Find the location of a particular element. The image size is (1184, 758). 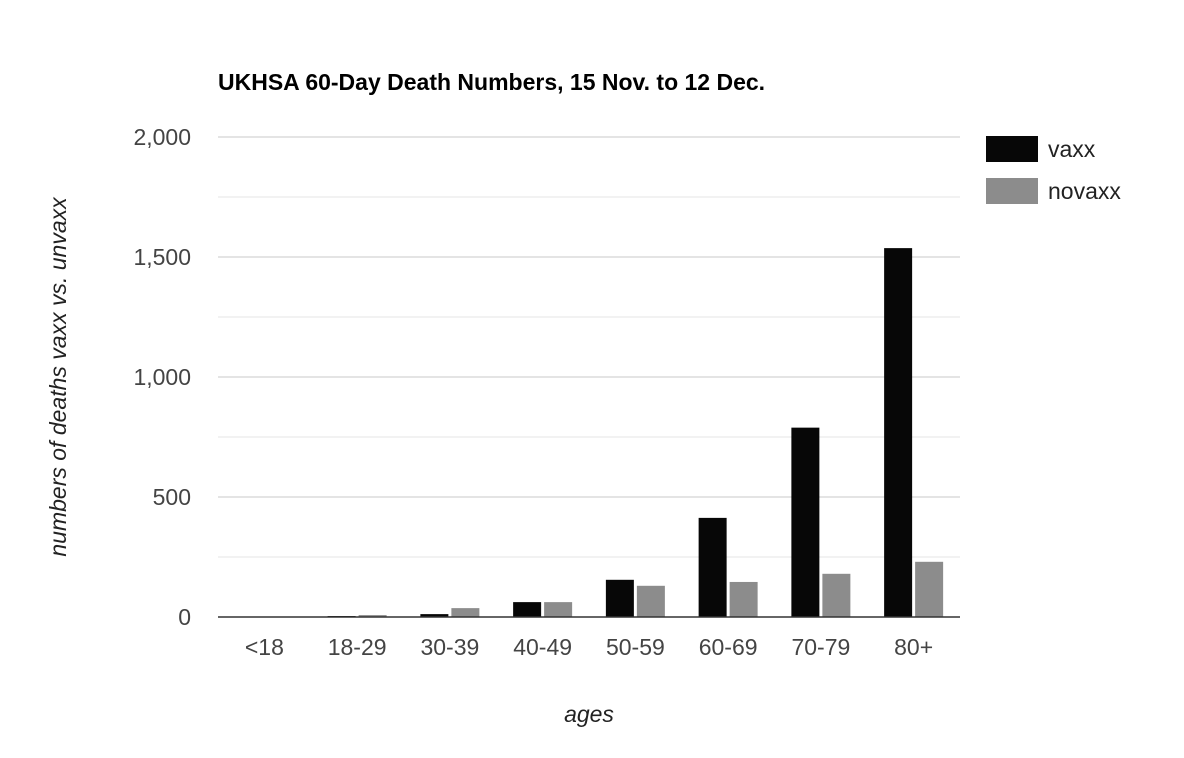

y-tick-label: 1,000 is located at coordinates (162, 377).